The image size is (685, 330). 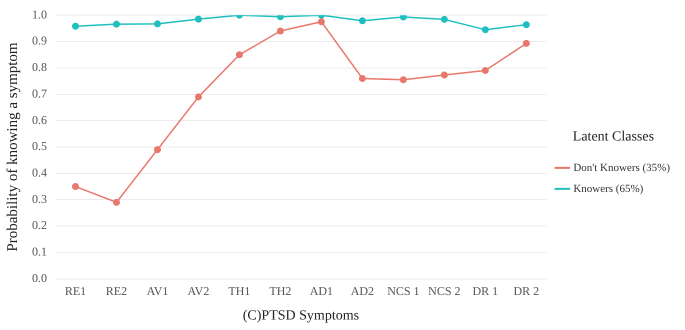 I want to click on x-tick-label: TH1, so click(x=239, y=291).